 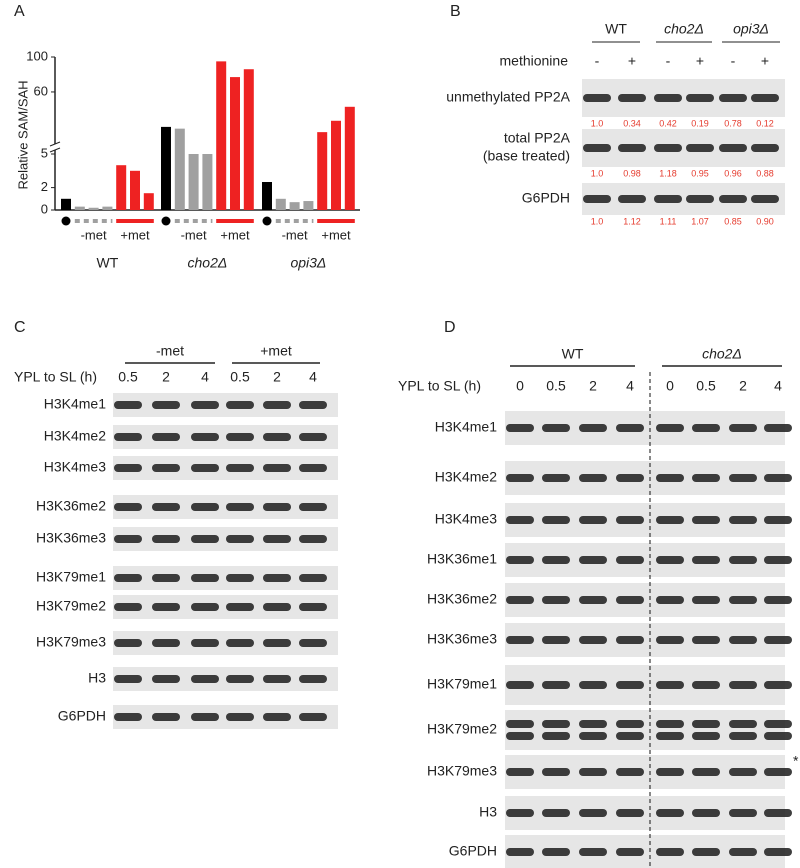 What do you see at coordinates (75, 467) in the screenshot?
I see `row-label: H3K4me3` at bounding box center [75, 467].